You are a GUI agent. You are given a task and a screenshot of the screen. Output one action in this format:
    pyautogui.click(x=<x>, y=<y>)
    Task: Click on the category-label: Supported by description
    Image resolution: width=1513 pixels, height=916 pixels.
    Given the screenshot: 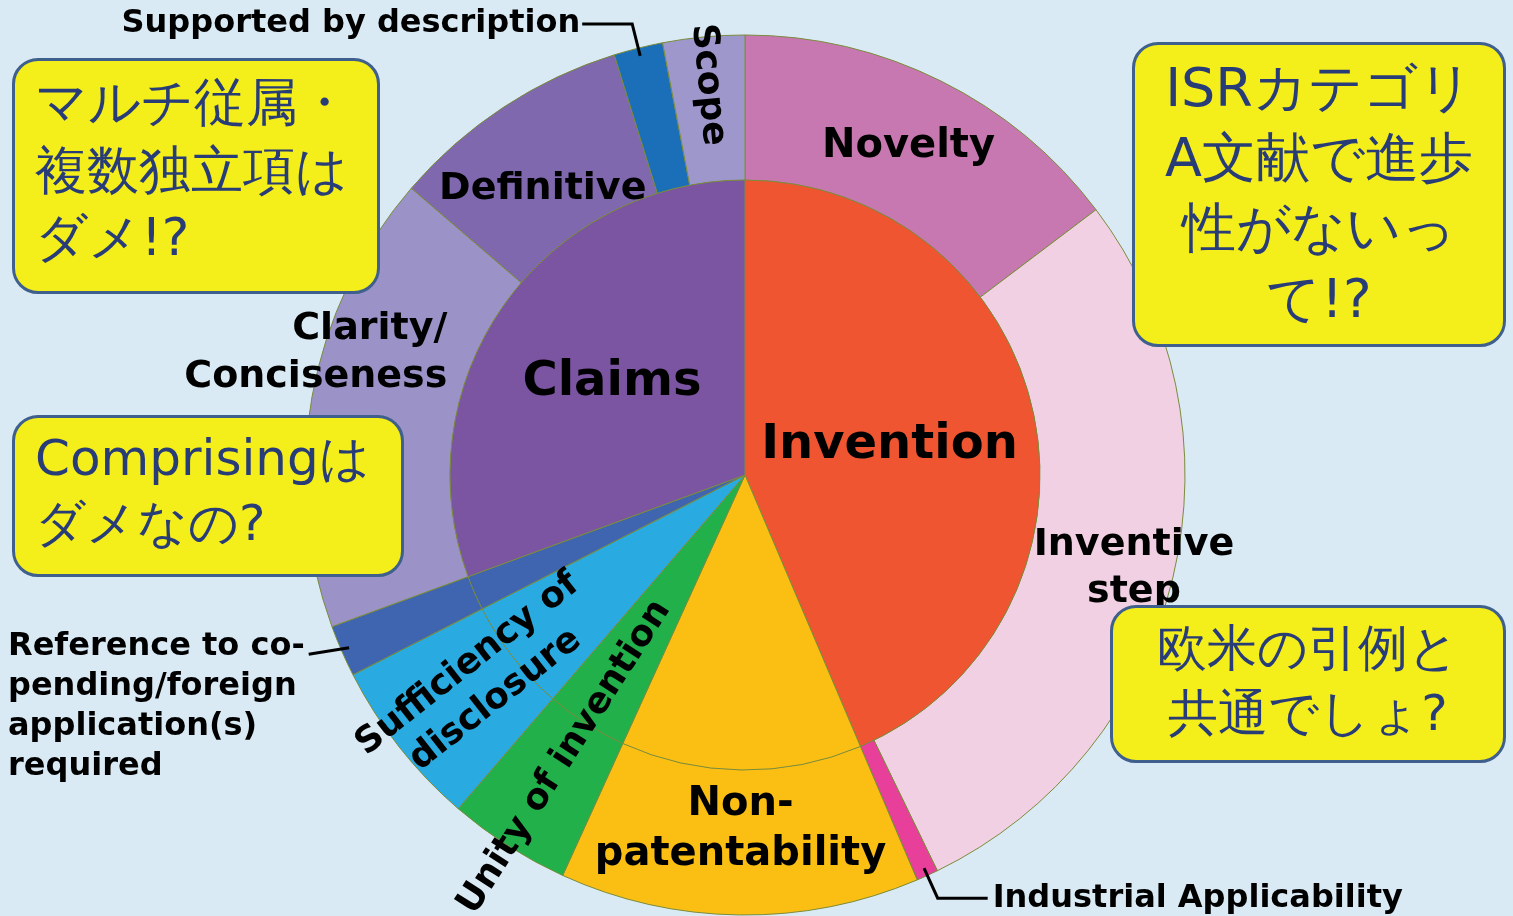 What is the action you would take?
    pyautogui.click(x=351, y=21)
    